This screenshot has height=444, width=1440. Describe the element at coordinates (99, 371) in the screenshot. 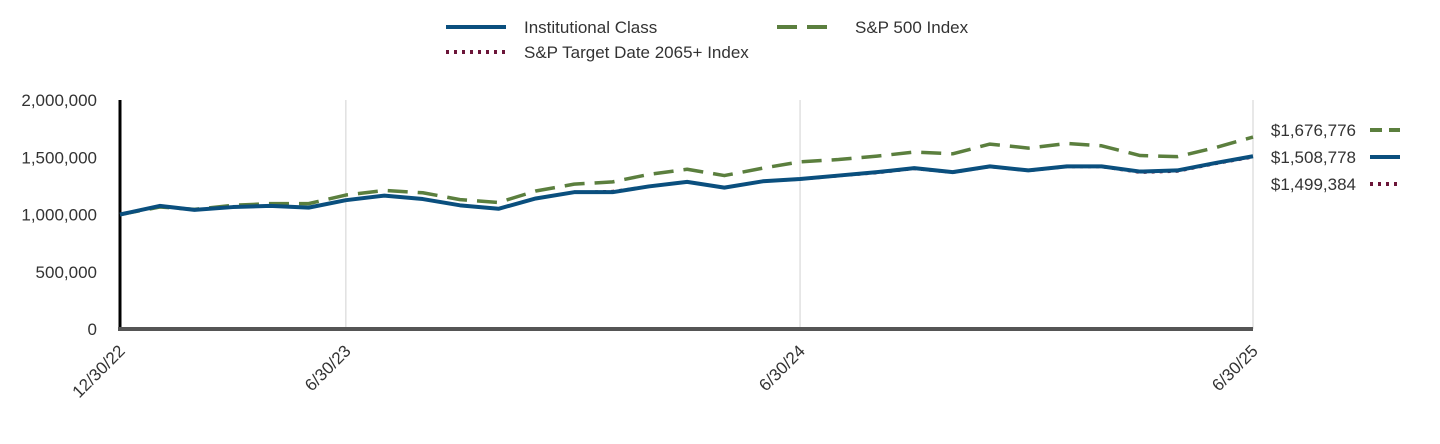

I see `x-tick-label-0: 12/30/22` at that location.